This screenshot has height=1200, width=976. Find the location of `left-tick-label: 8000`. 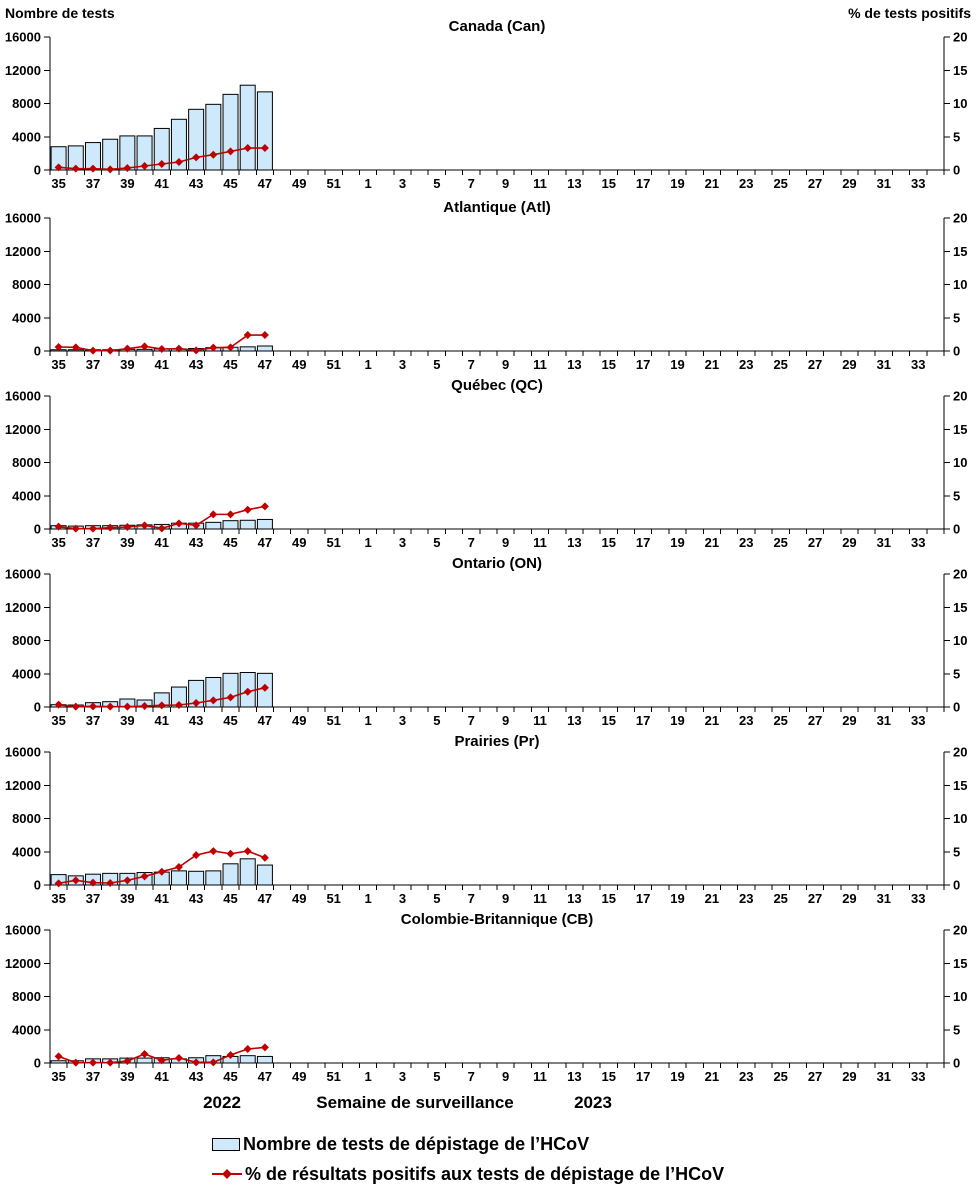

left-tick-label: 8000 is located at coordinates (26, 640).